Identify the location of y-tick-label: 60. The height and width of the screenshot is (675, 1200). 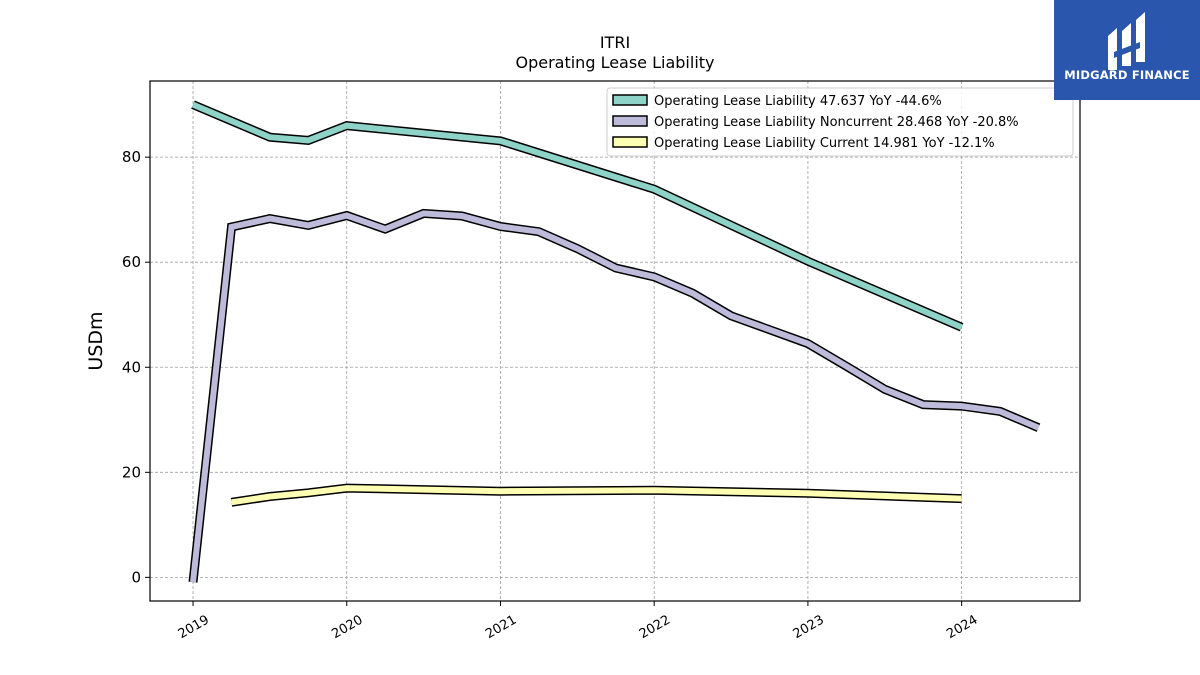
(131, 262).